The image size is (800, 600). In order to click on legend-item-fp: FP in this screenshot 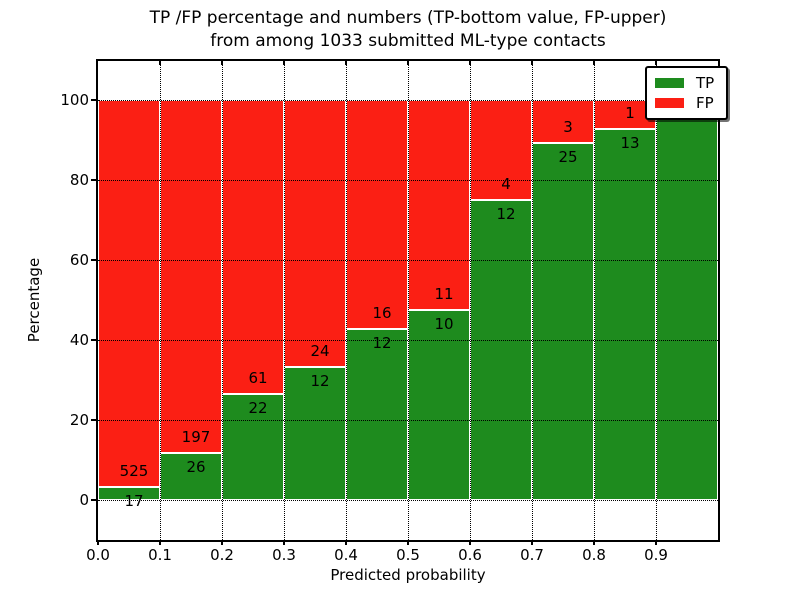, I will do `click(684, 103)`.